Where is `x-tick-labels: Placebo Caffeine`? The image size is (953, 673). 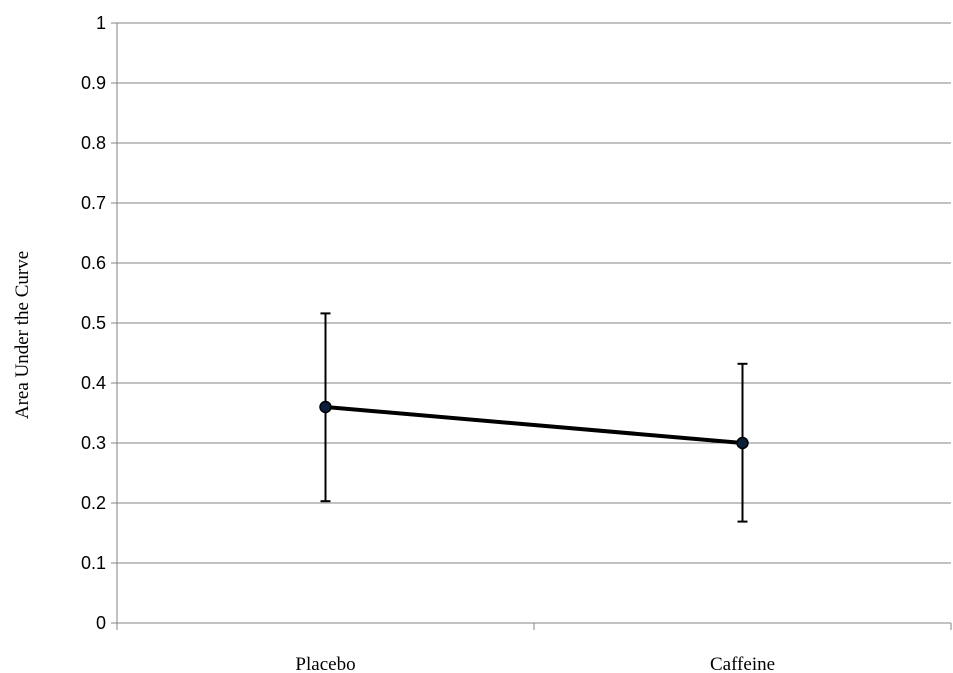
x-tick-labels: Placebo Caffeine is located at coordinates (535, 663).